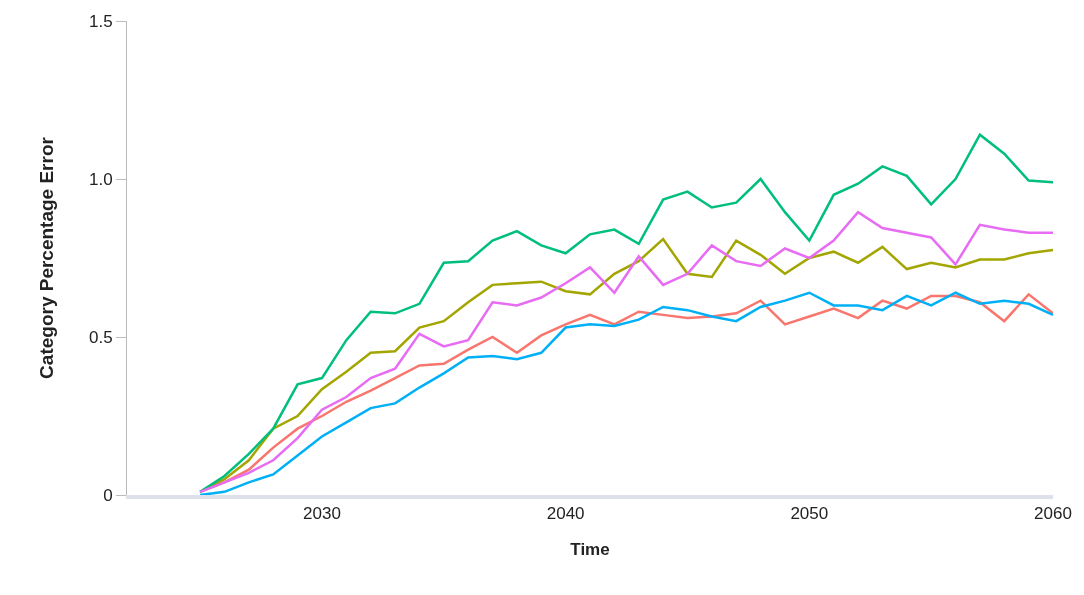 The image size is (1084, 595). What do you see at coordinates (46, 257) in the screenshot?
I see `y-axis-title: Category Percentage Error` at bounding box center [46, 257].